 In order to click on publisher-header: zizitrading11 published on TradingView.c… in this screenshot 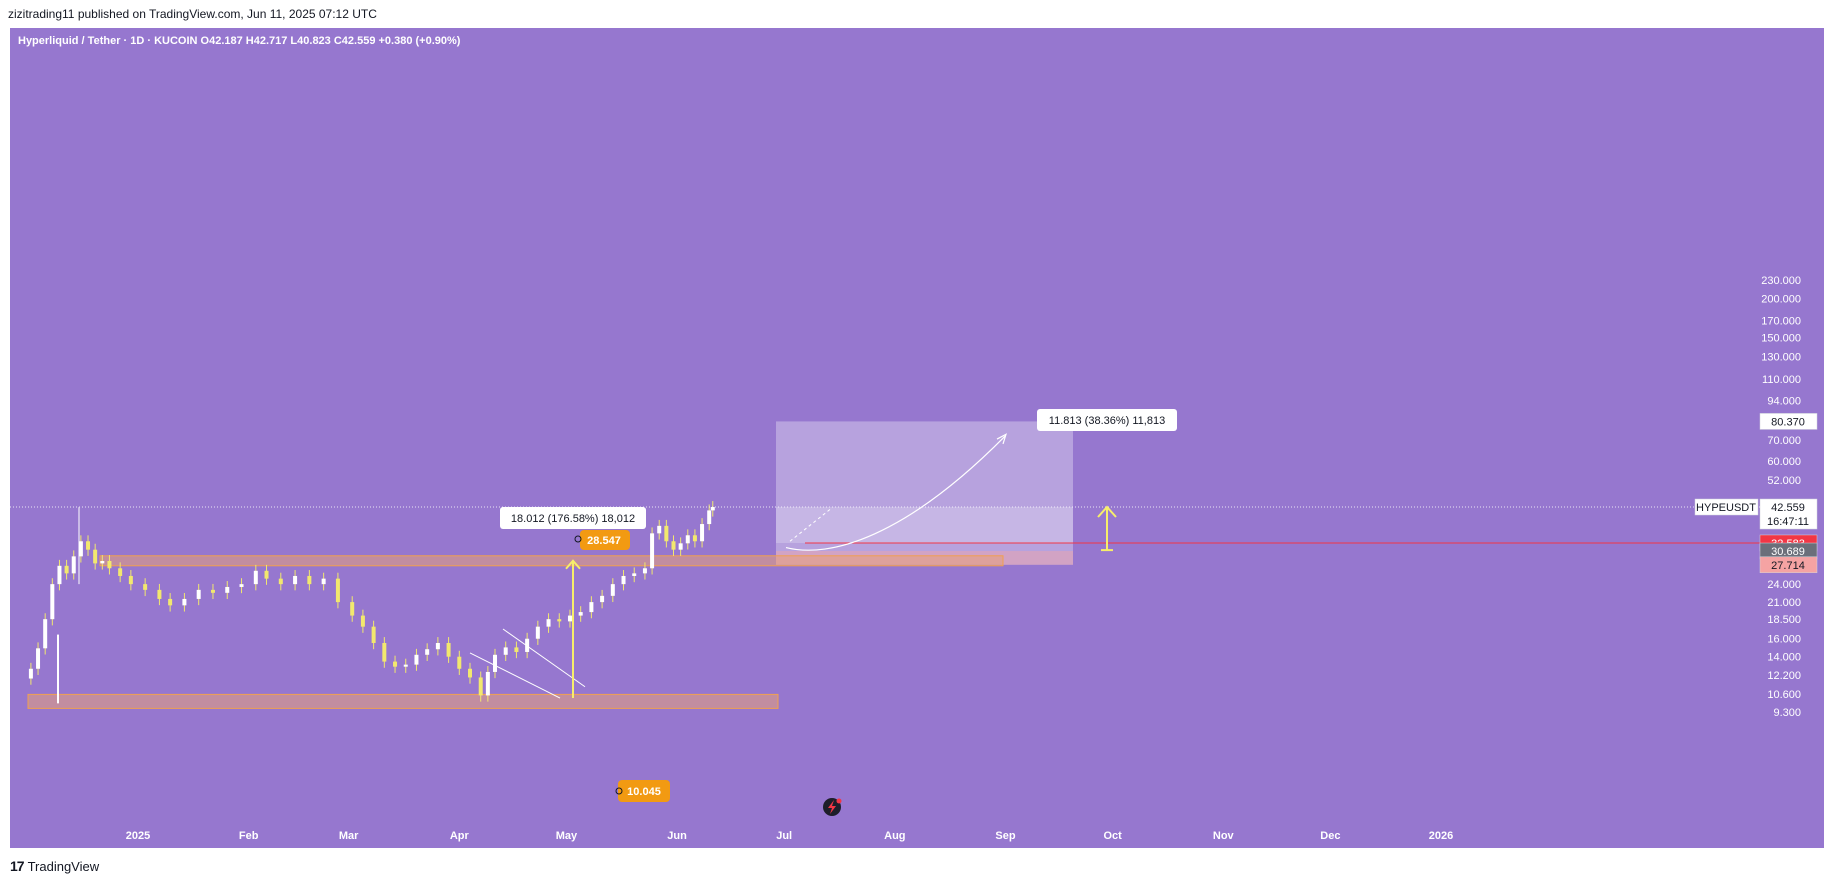, I will do `click(192, 14)`.